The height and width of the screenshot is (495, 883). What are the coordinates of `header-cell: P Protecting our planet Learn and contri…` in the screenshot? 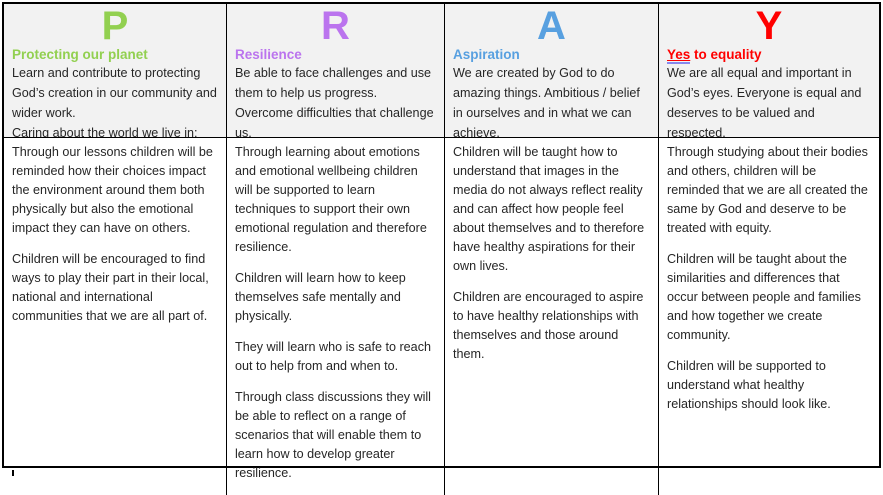 It's located at (115, 71).